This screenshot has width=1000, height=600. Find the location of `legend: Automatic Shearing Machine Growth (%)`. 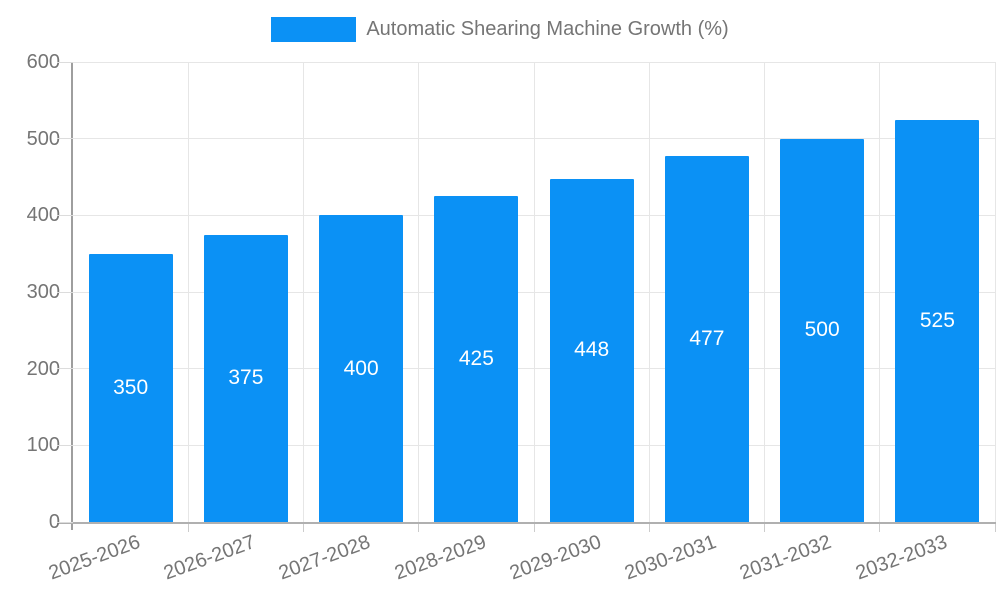

legend: Automatic Shearing Machine Growth (%) is located at coordinates (500, 29).